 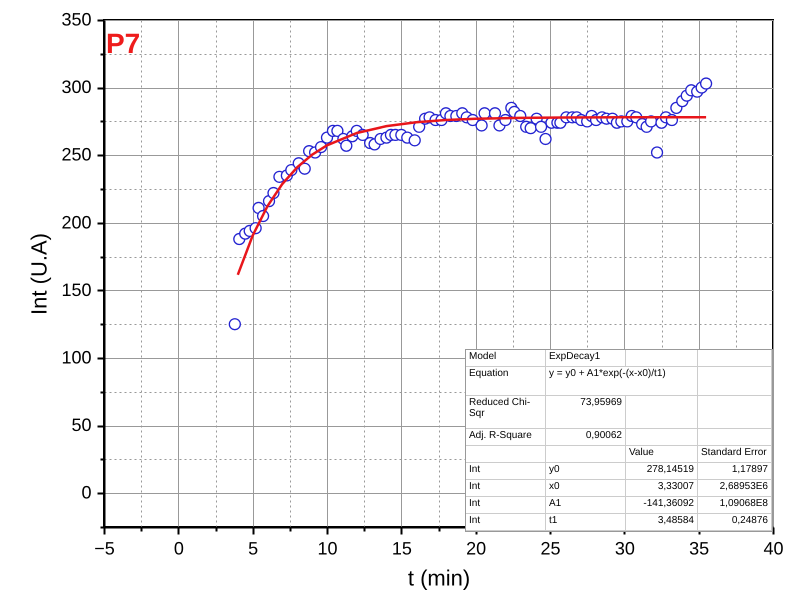 I want to click on x-axis-title: t (min), so click(x=439, y=578).